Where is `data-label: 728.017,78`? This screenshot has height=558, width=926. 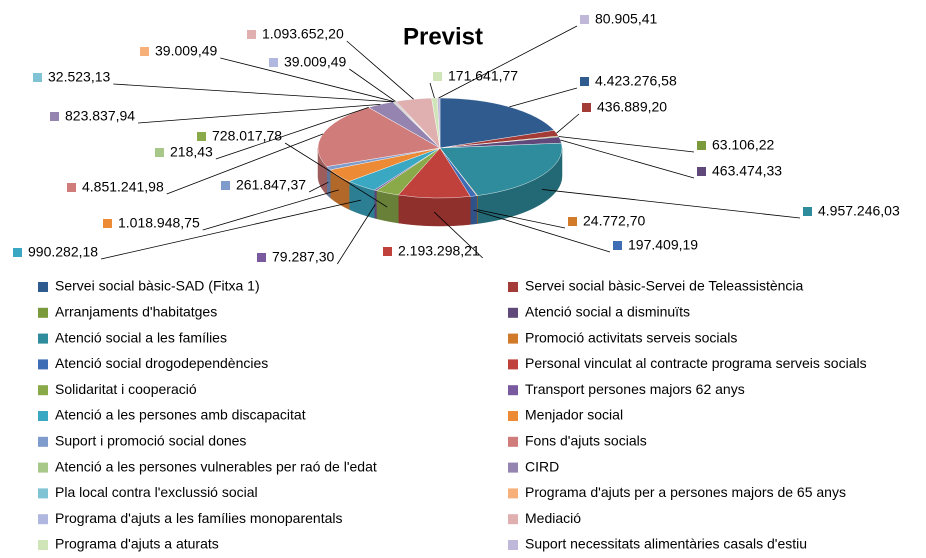
data-label: 728.017,78 is located at coordinates (247, 136).